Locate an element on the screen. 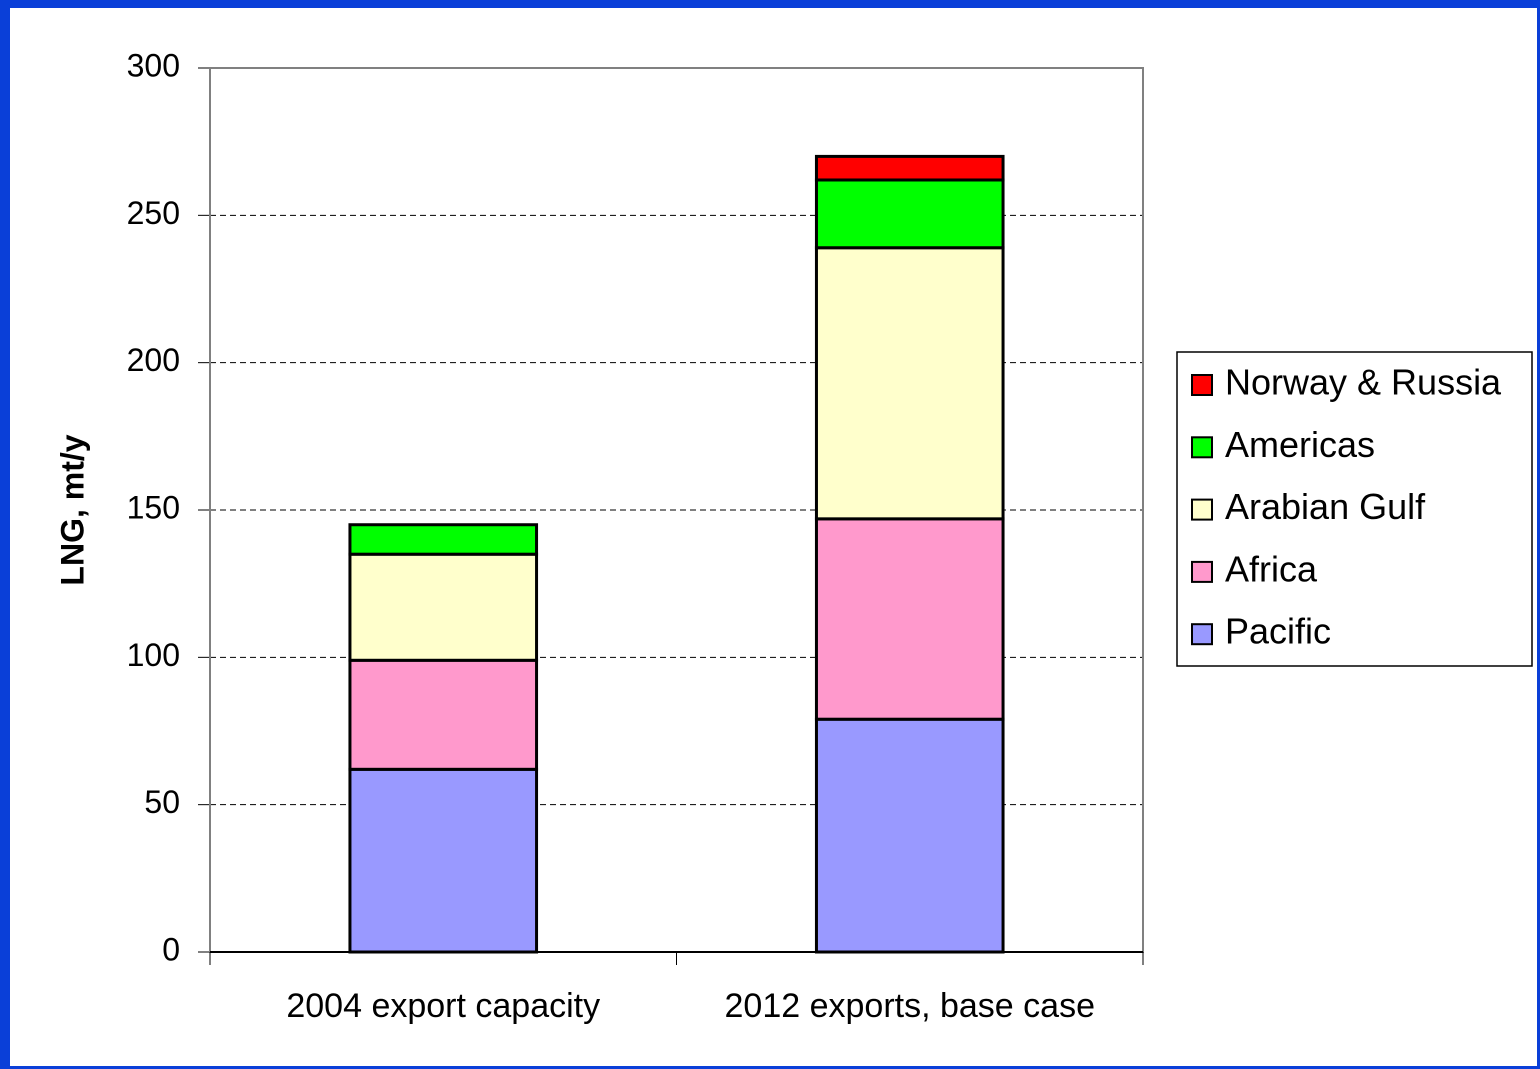 The width and height of the screenshot is (1540, 1069). y-tick-label: 200 is located at coordinates (153, 360).